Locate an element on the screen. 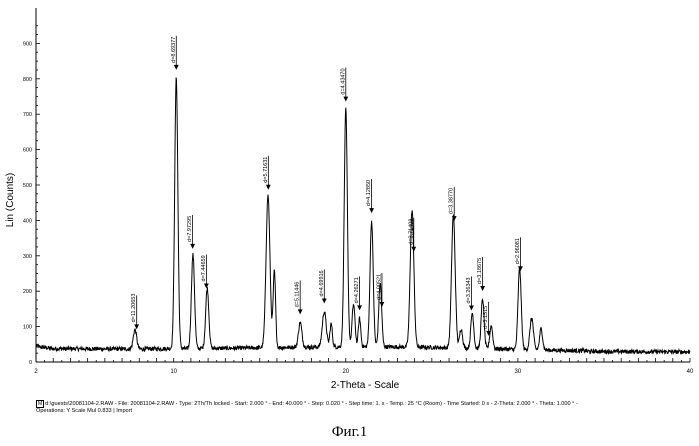 The image size is (699, 446). y-tick-label: 700 is located at coordinates (27, 115).